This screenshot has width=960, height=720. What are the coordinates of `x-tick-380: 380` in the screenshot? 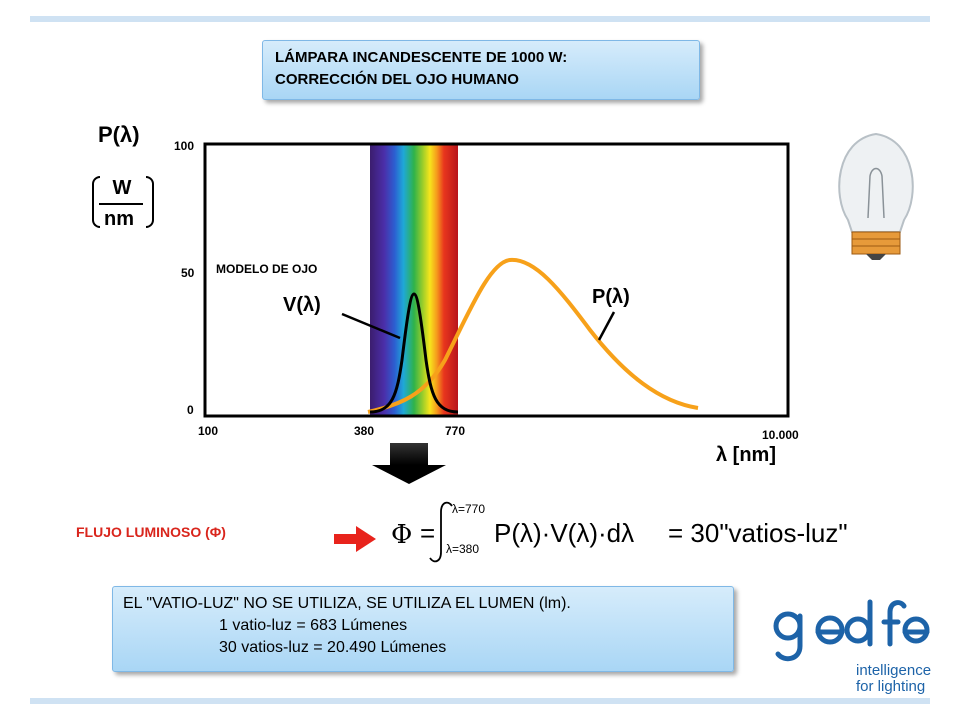 It's located at (364, 431).